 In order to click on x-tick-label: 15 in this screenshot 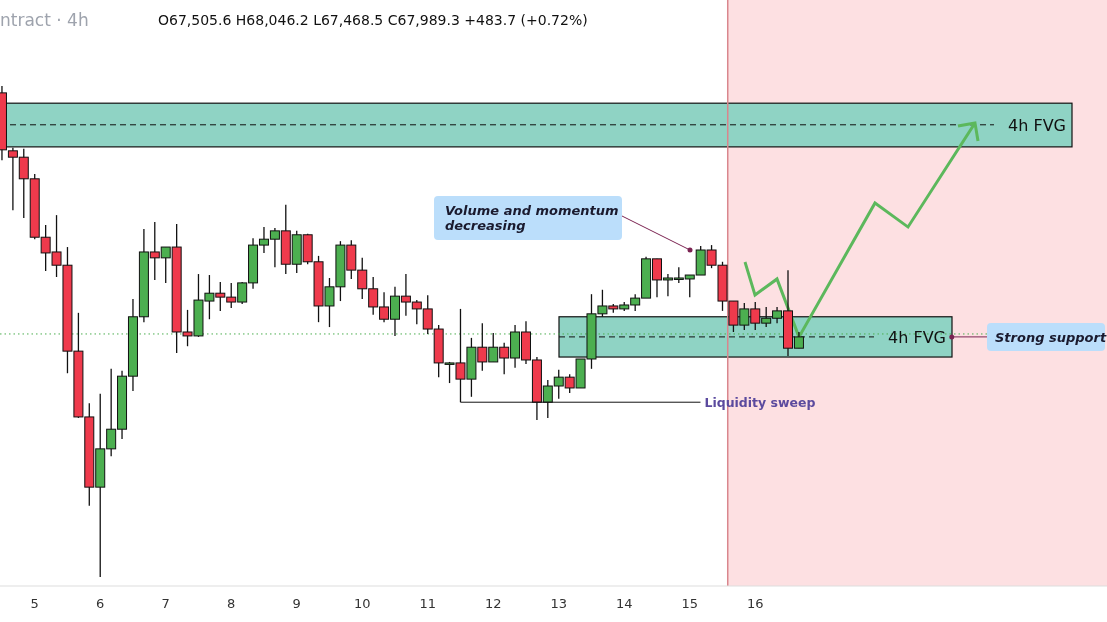, I will do `click(690, 603)`.